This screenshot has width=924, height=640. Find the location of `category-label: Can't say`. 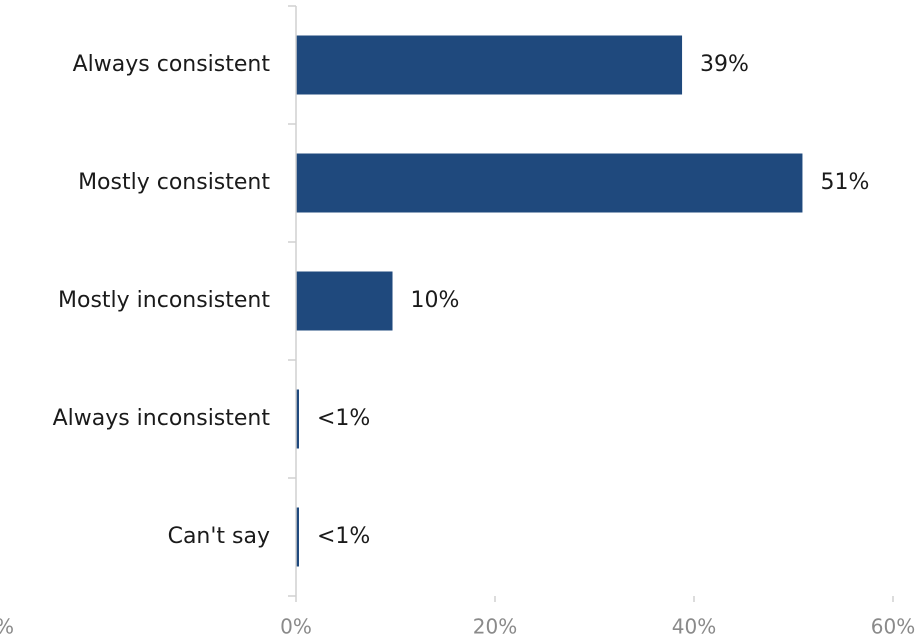

category-label: Can't say is located at coordinates (219, 536).